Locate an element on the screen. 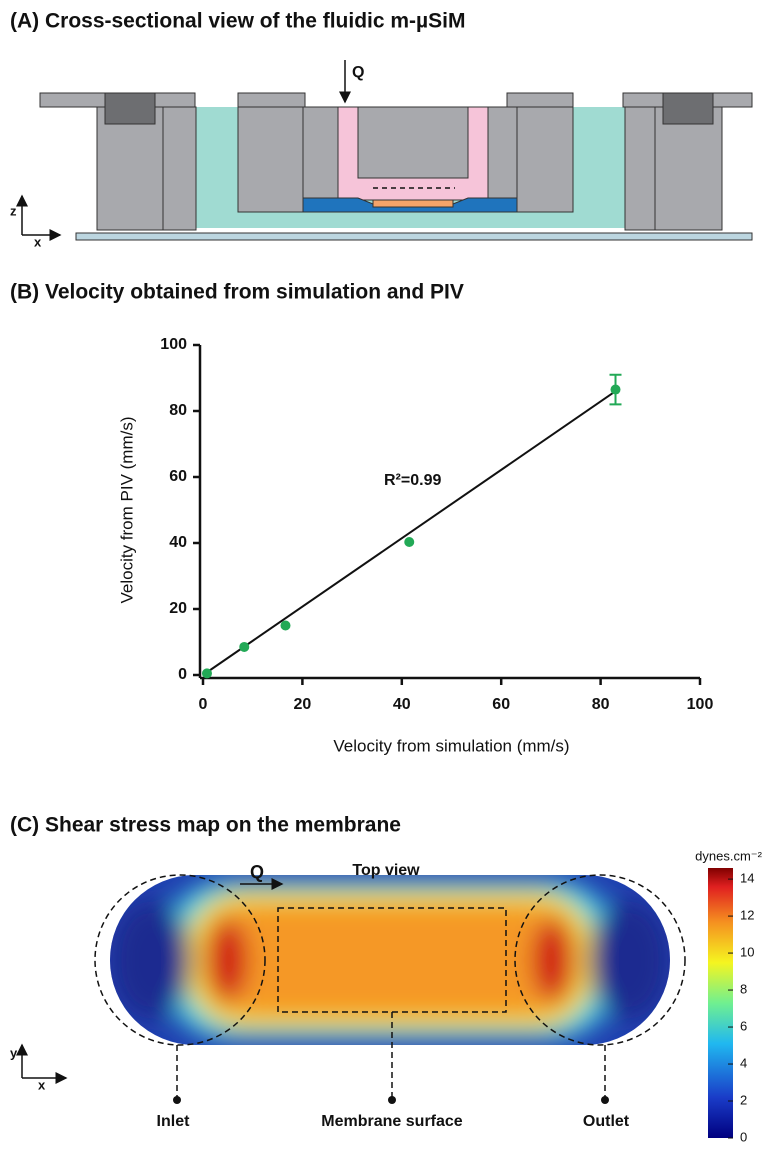 The width and height of the screenshot is (766, 1151). colorbar-gradient is located at coordinates (720, 1003).